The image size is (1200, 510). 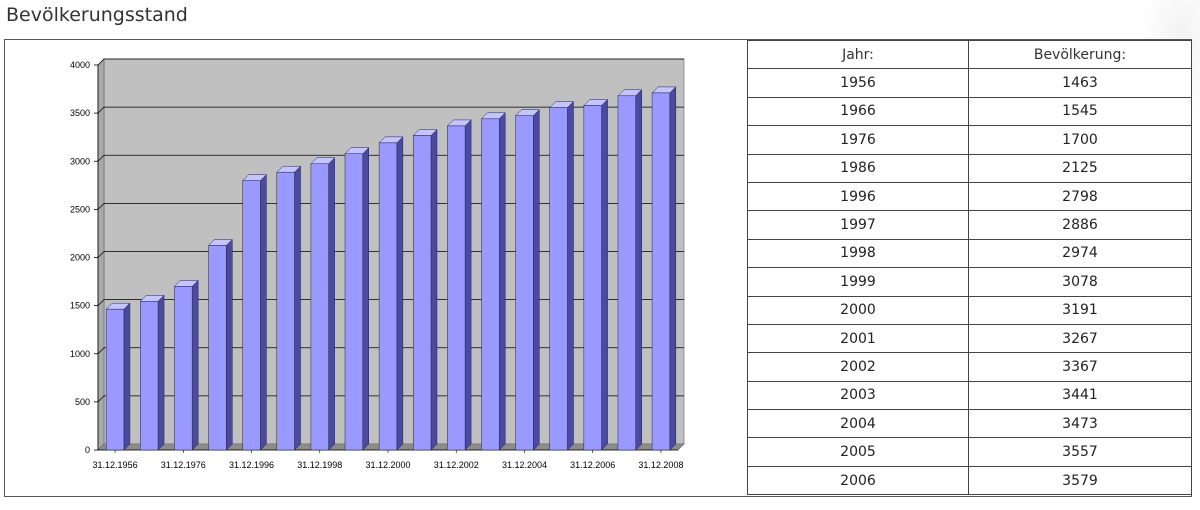 I want to click on x-tick-label: 31.12.1956, so click(x=115, y=465).